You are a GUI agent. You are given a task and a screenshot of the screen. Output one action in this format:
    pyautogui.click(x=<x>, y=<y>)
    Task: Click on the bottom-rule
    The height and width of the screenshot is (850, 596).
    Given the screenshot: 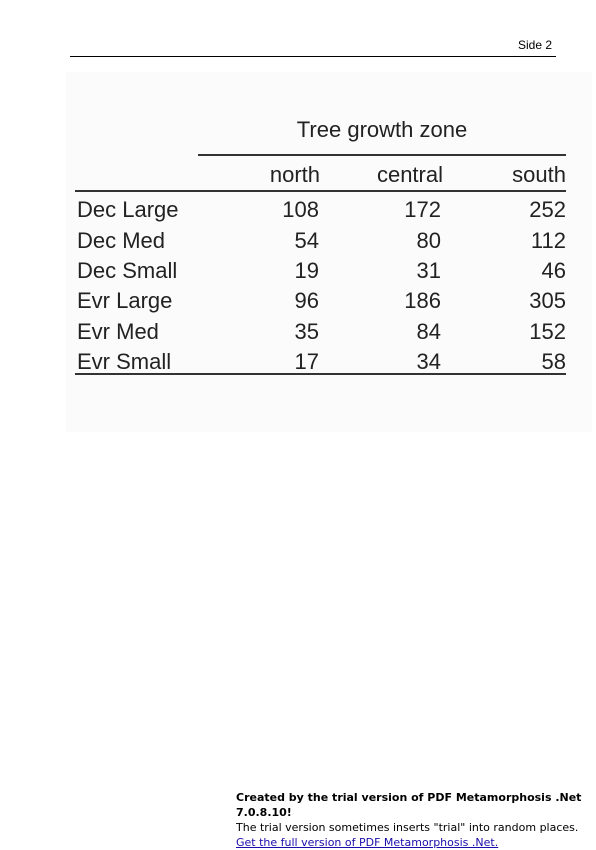 What is the action you would take?
    pyautogui.click(x=320, y=374)
    